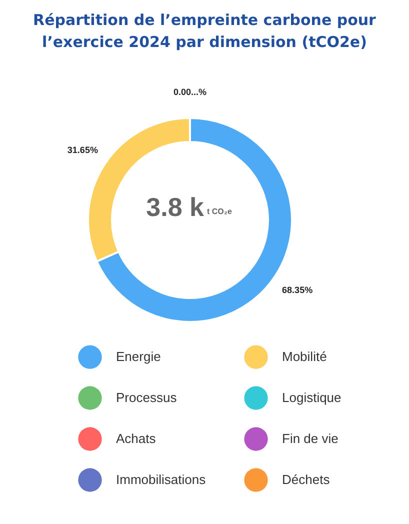 The image size is (409, 524). I want to click on legend-label: Immobilisations, so click(161, 479).